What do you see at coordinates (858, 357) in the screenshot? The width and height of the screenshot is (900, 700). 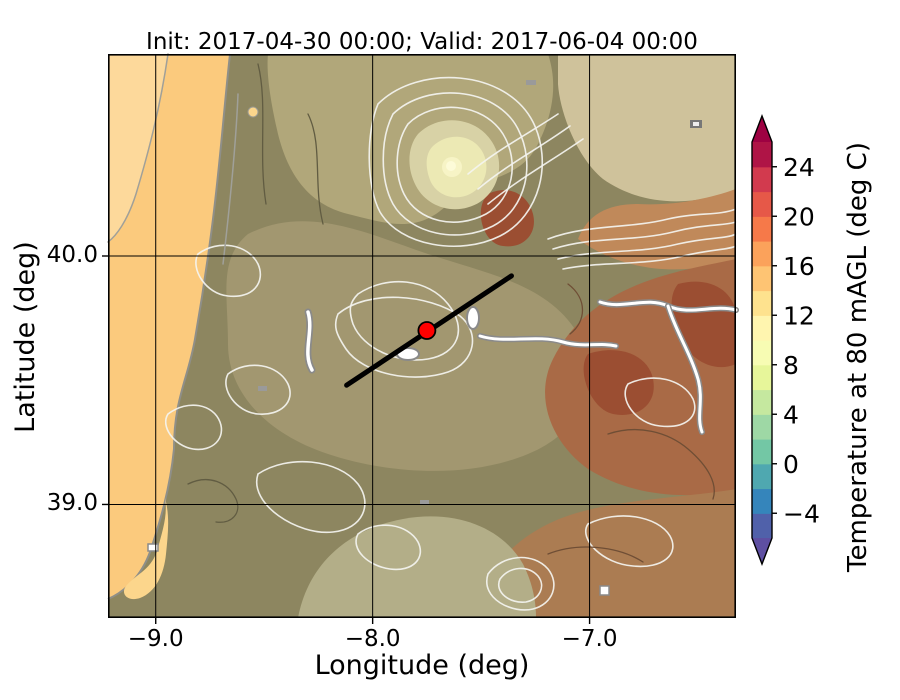 I see `colorbar-label: Temperature at 80 mAGL (deg C)` at bounding box center [858, 357].